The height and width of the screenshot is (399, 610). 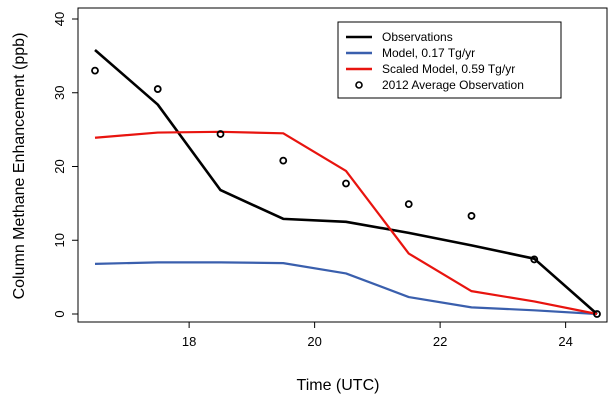 What do you see at coordinates (359, 85) in the screenshot?
I see `legend-swatch` at bounding box center [359, 85].